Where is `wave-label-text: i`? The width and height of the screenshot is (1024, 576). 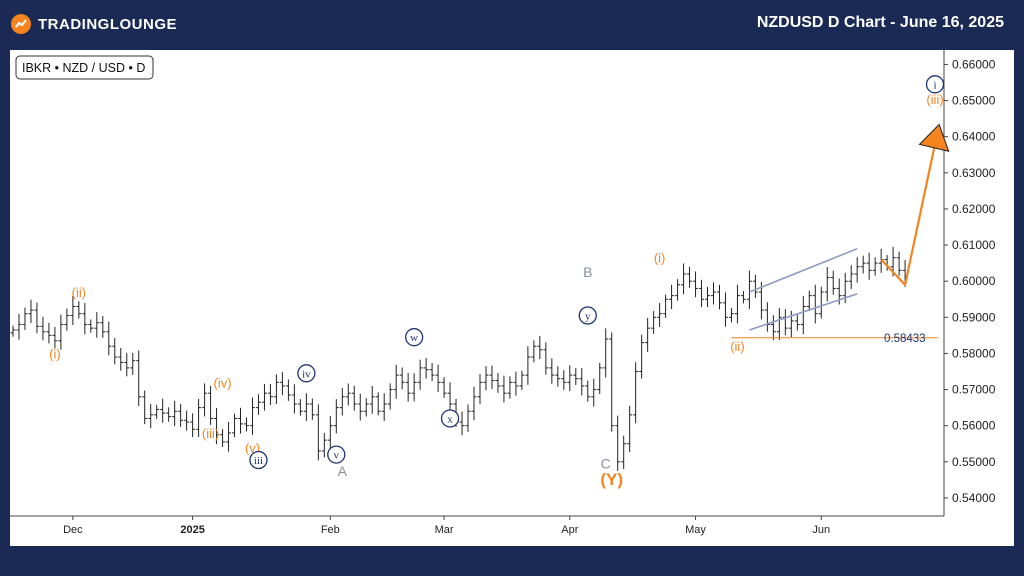
wave-label-text: i is located at coordinates (934, 85).